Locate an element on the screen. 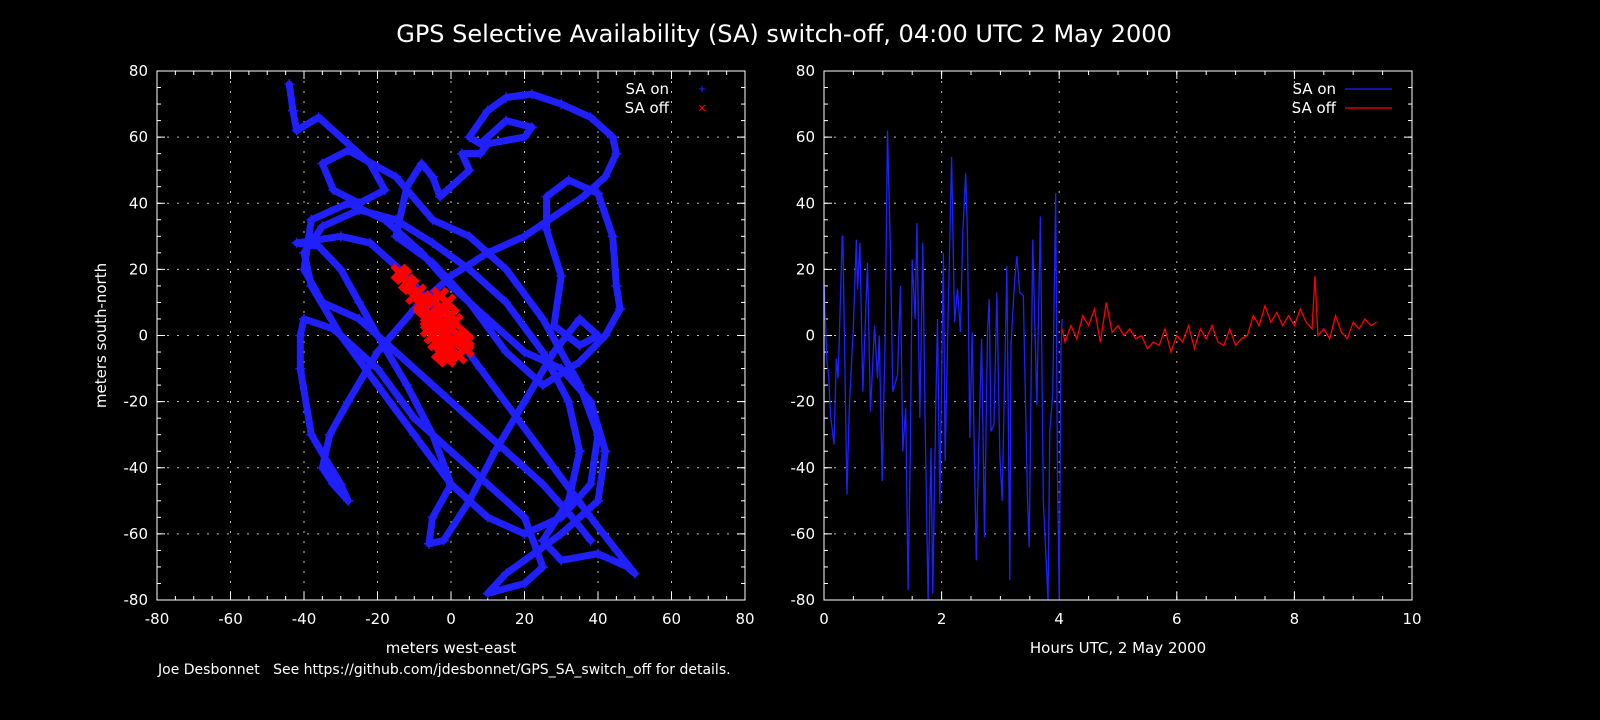 The image size is (1600, 720). legend-label: SA off is located at coordinates (647, 108).